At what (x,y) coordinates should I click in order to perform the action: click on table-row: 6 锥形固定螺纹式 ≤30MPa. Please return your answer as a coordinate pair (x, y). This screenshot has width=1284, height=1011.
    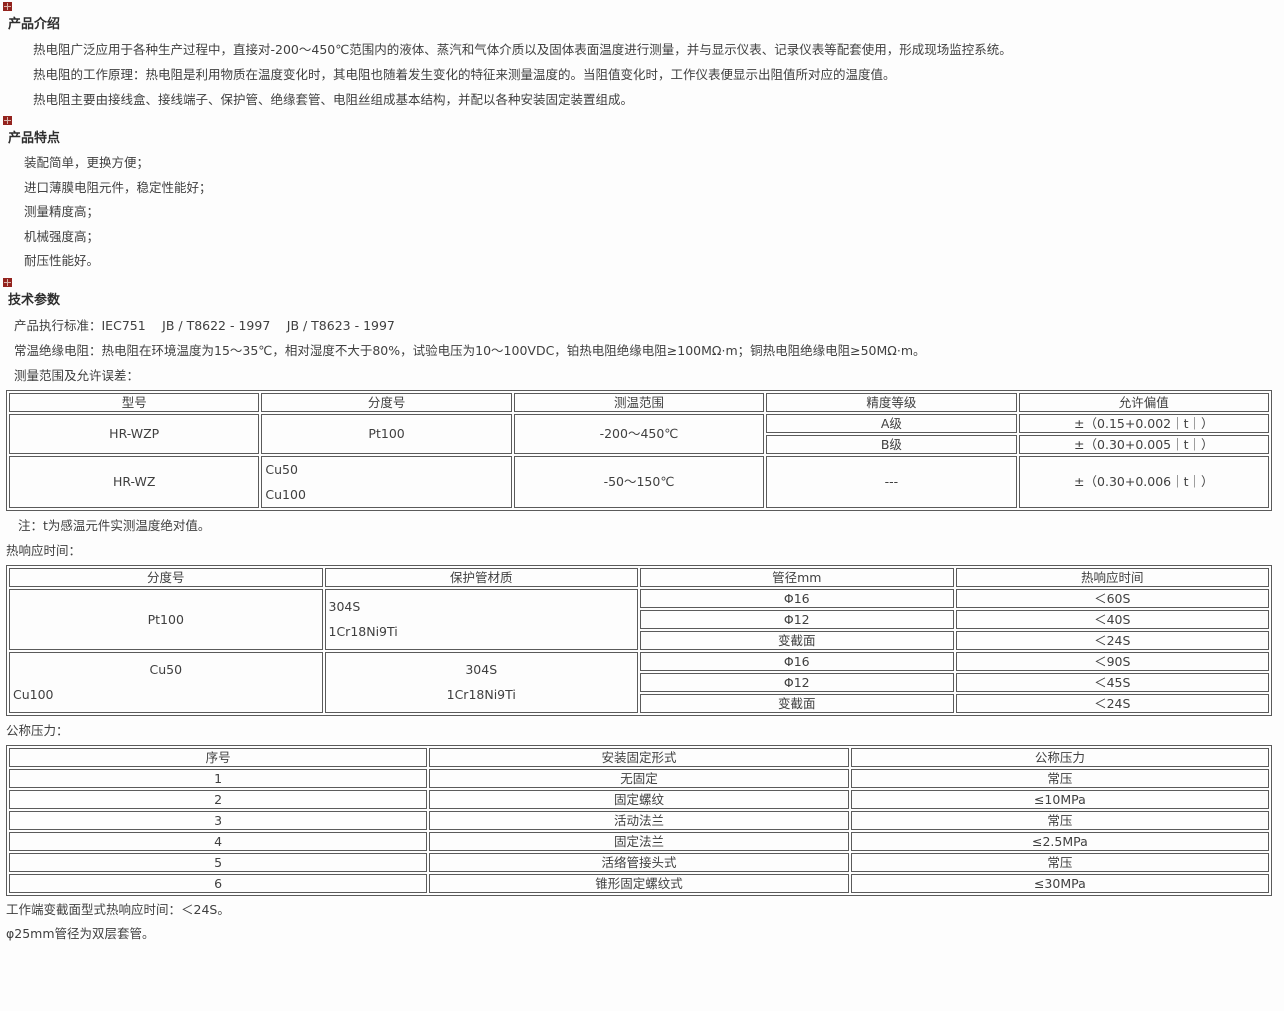
    Looking at the image, I should click on (639, 883).